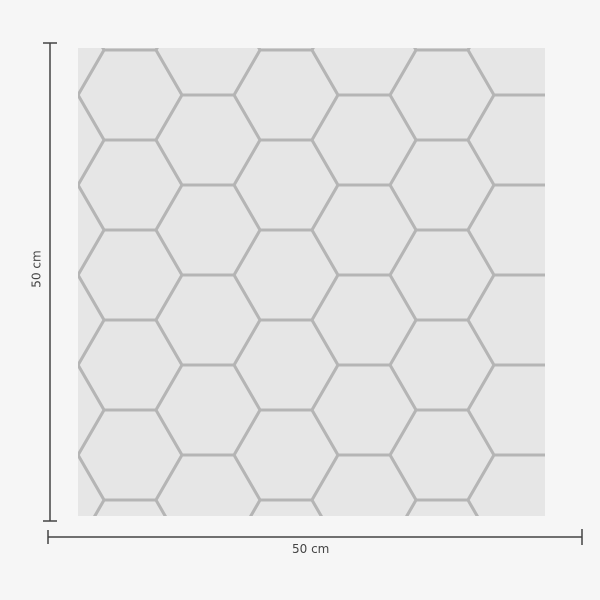  I want to click on width-label: 50 cm, so click(311, 549).